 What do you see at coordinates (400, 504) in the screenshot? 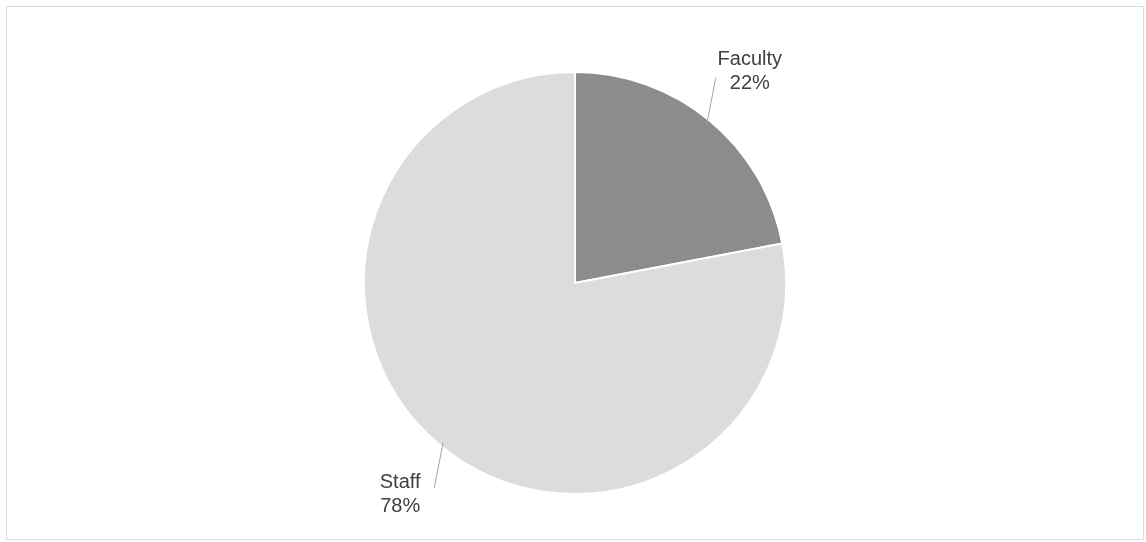
I see `data-label: 78%` at bounding box center [400, 504].